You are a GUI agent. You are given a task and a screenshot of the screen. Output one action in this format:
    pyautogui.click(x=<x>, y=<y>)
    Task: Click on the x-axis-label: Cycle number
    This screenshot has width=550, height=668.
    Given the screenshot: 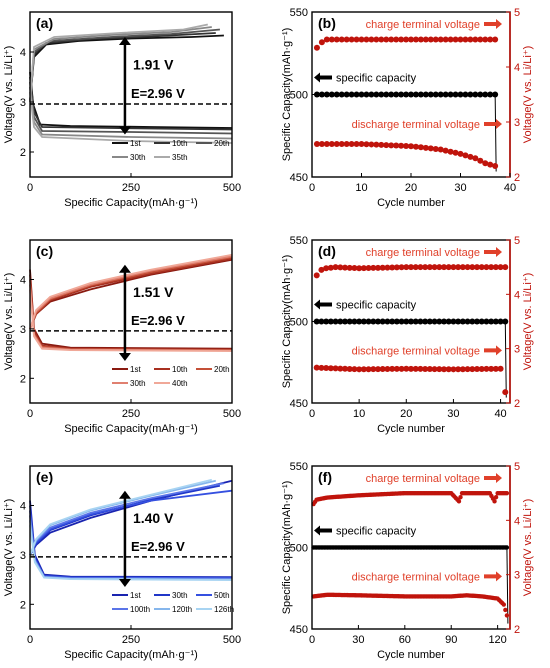 What is the action you would take?
    pyautogui.click(x=411, y=203)
    